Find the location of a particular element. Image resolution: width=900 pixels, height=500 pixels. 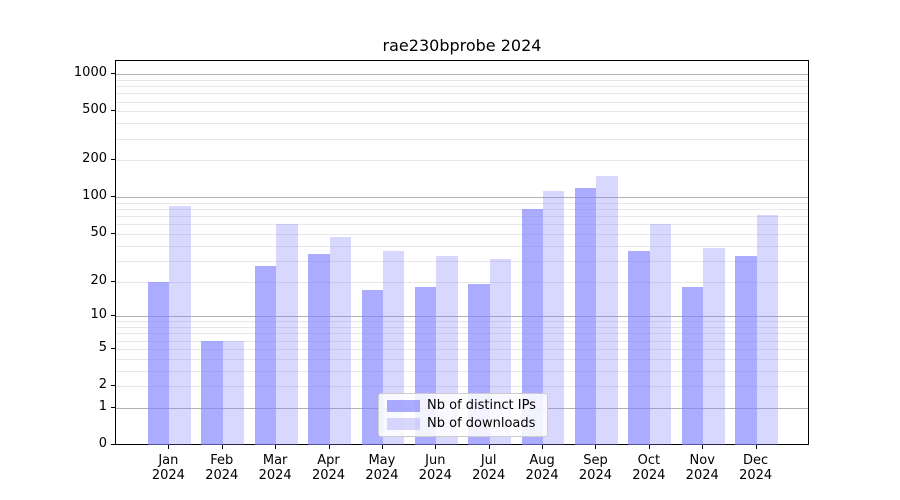

bar-downloads-mar is located at coordinates (287, 334).